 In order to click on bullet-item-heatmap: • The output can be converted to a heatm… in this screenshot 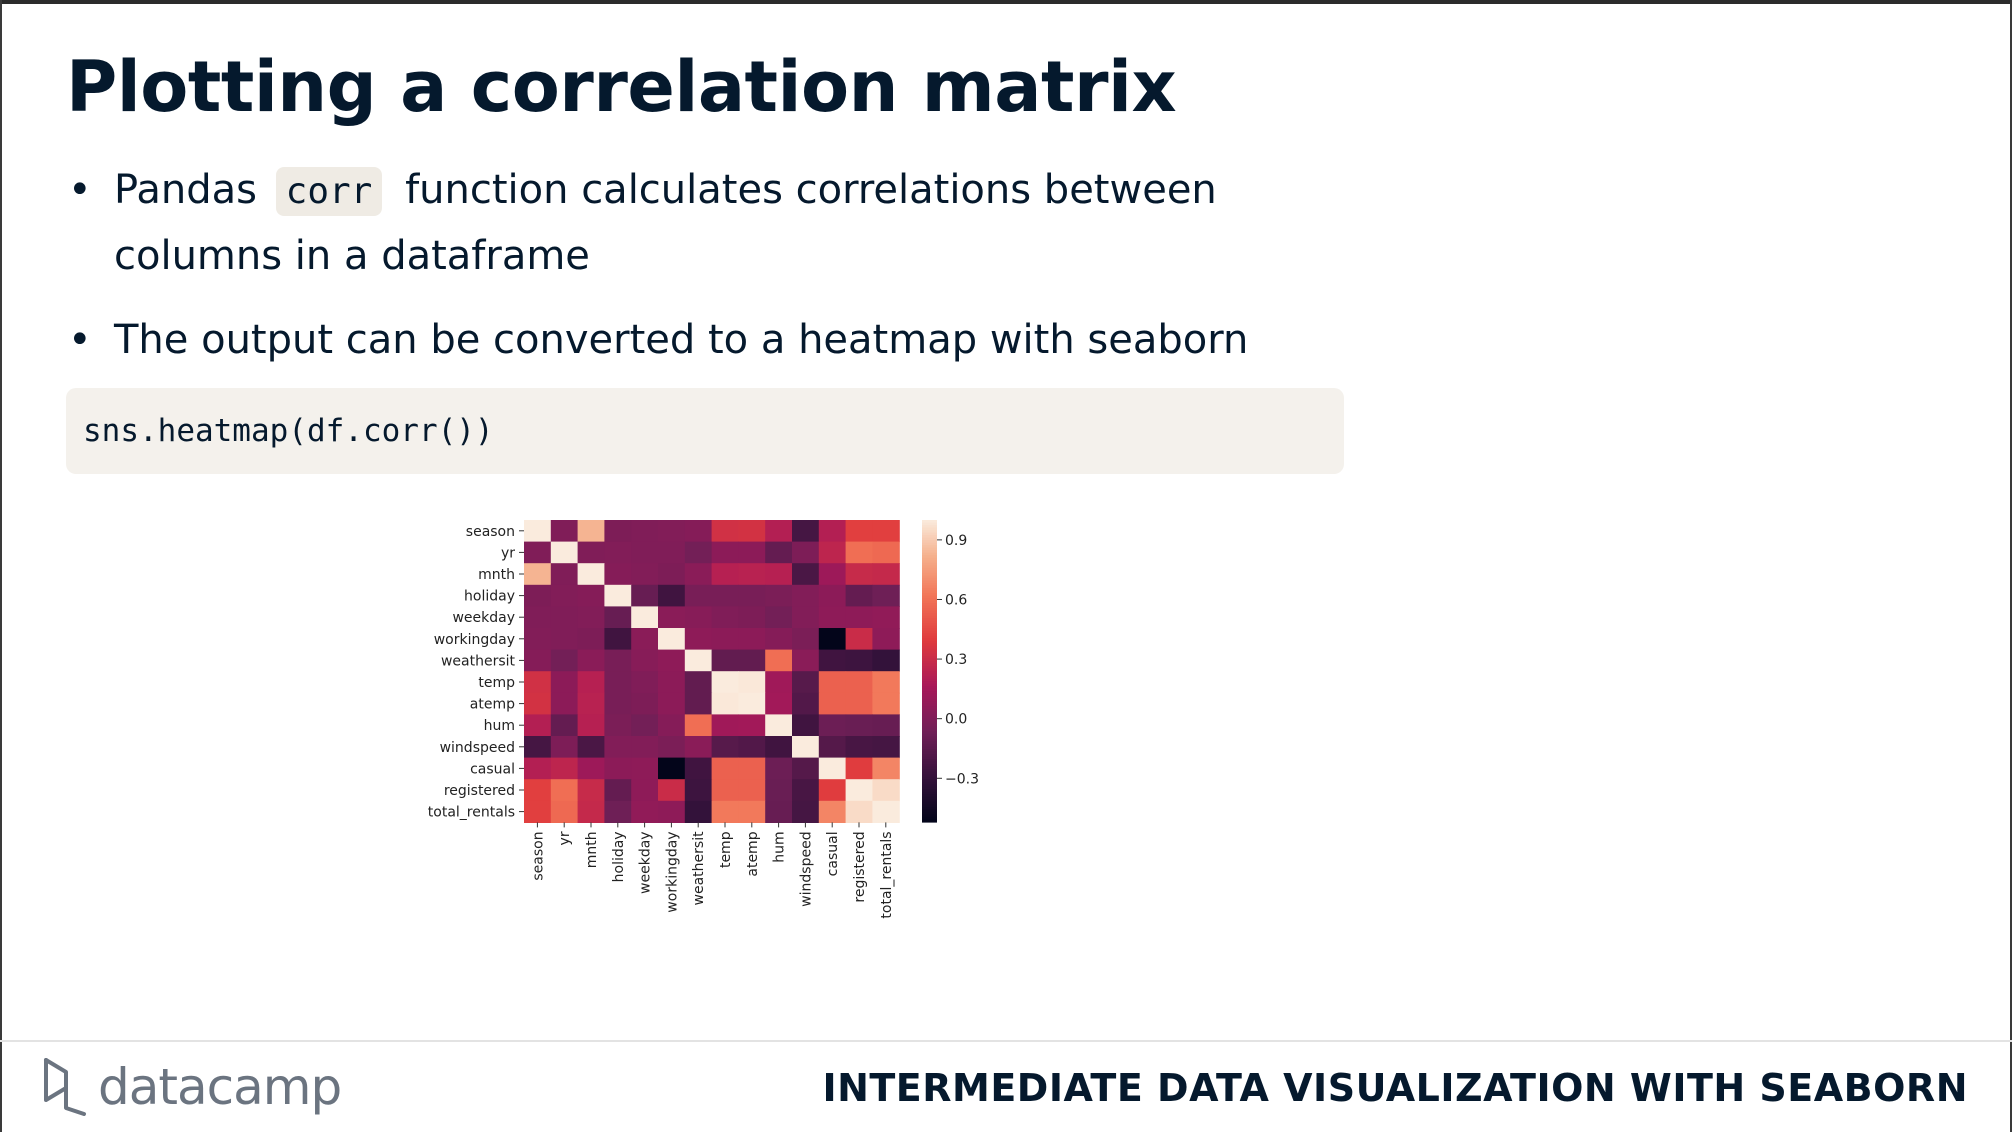, I will do `click(716, 340)`.